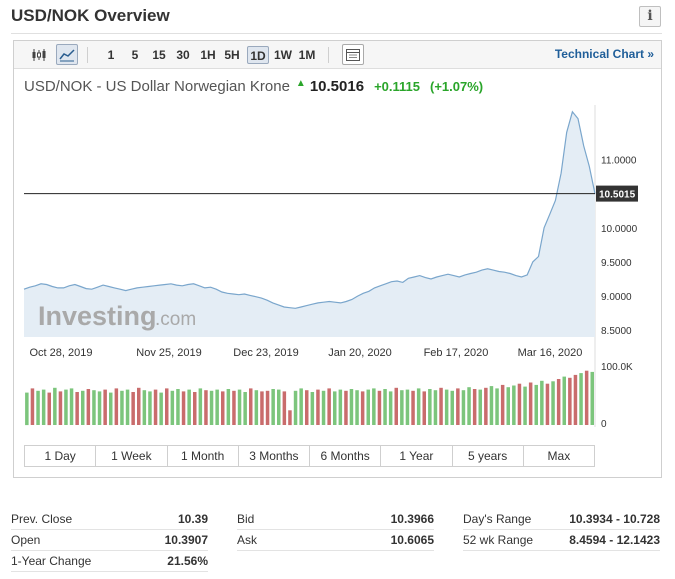 This screenshot has height=579, width=675. What do you see at coordinates (619, 229) in the screenshot?
I see `y-tick-label: 10.0000` at bounding box center [619, 229].